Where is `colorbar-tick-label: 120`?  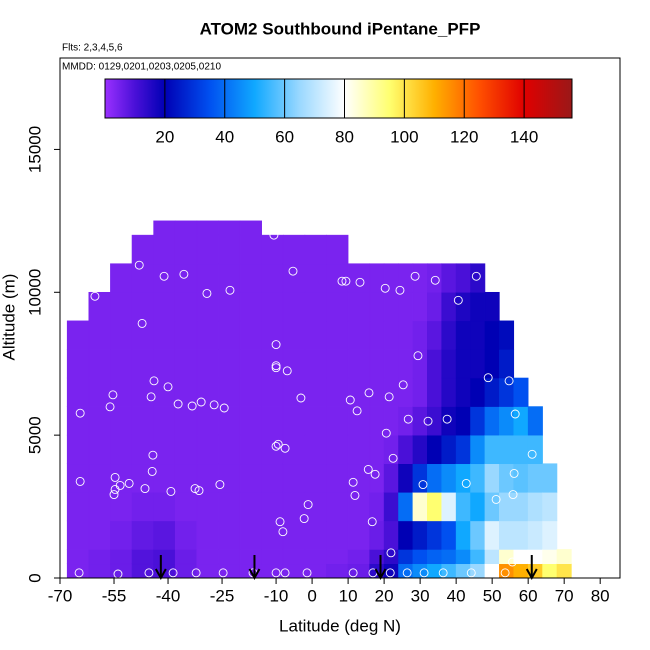
colorbar-tick-label: 120 is located at coordinates (464, 136).